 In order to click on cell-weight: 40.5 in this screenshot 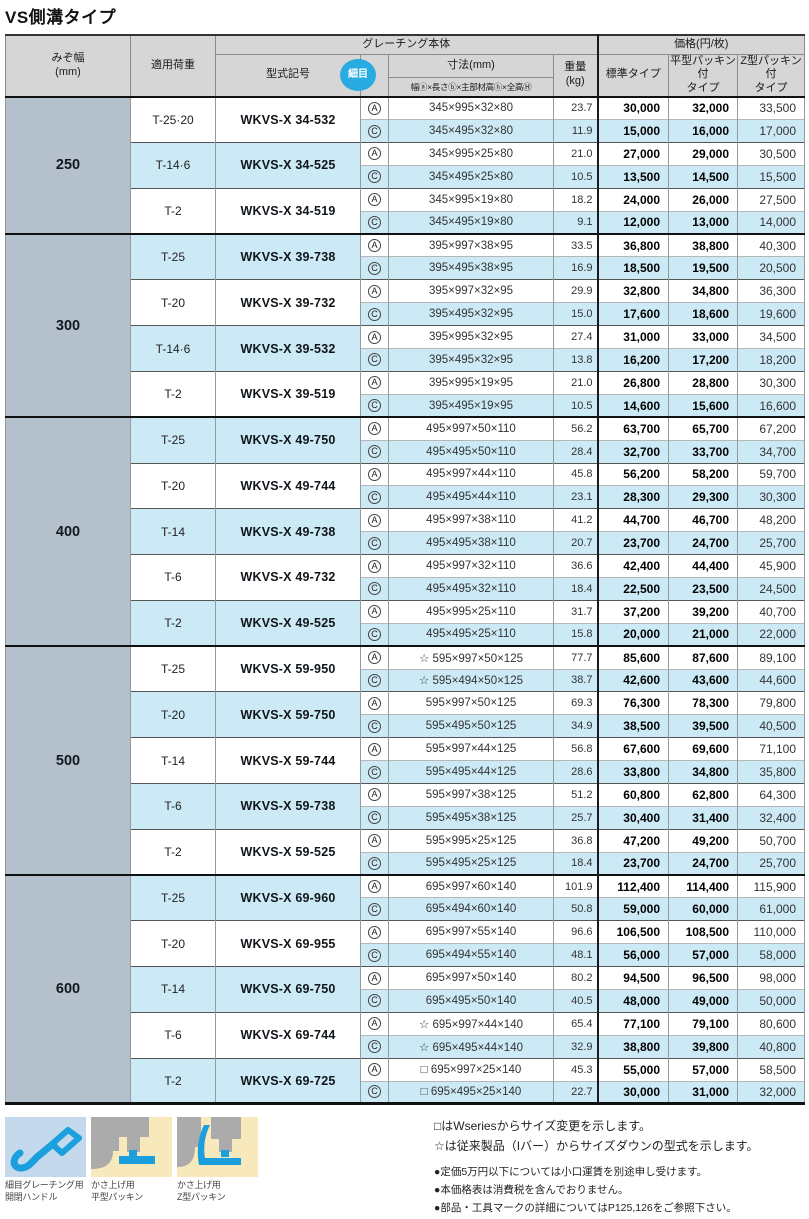, I will do `click(575, 1000)`.